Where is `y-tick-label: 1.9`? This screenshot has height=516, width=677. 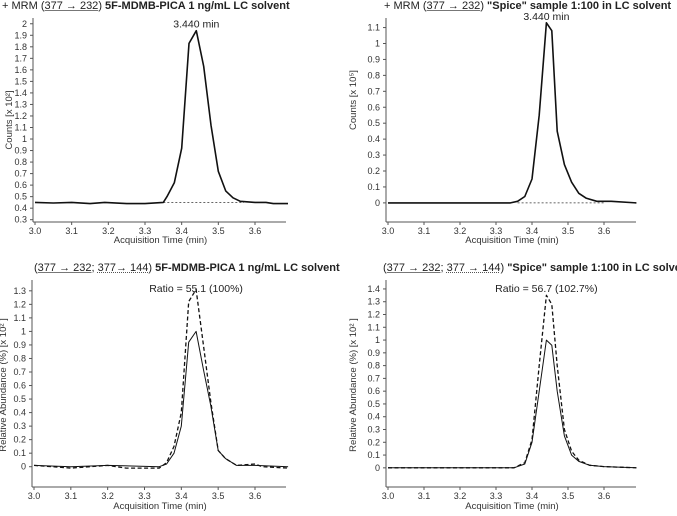 y-tick-label: 1.9 is located at coordinates (20, 35).